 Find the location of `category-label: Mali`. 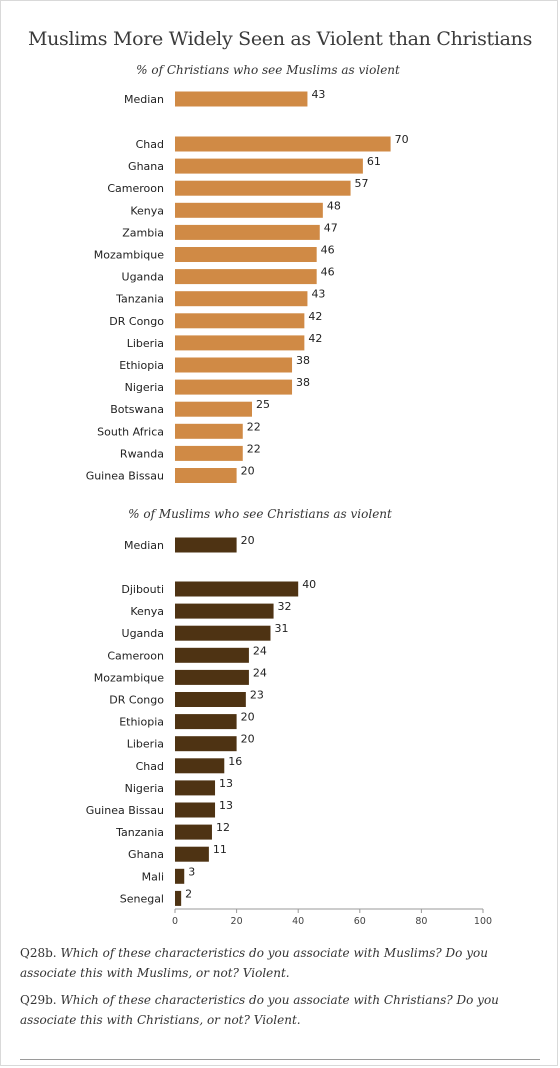

category-label: Mali is located at coordinates (153, 876).